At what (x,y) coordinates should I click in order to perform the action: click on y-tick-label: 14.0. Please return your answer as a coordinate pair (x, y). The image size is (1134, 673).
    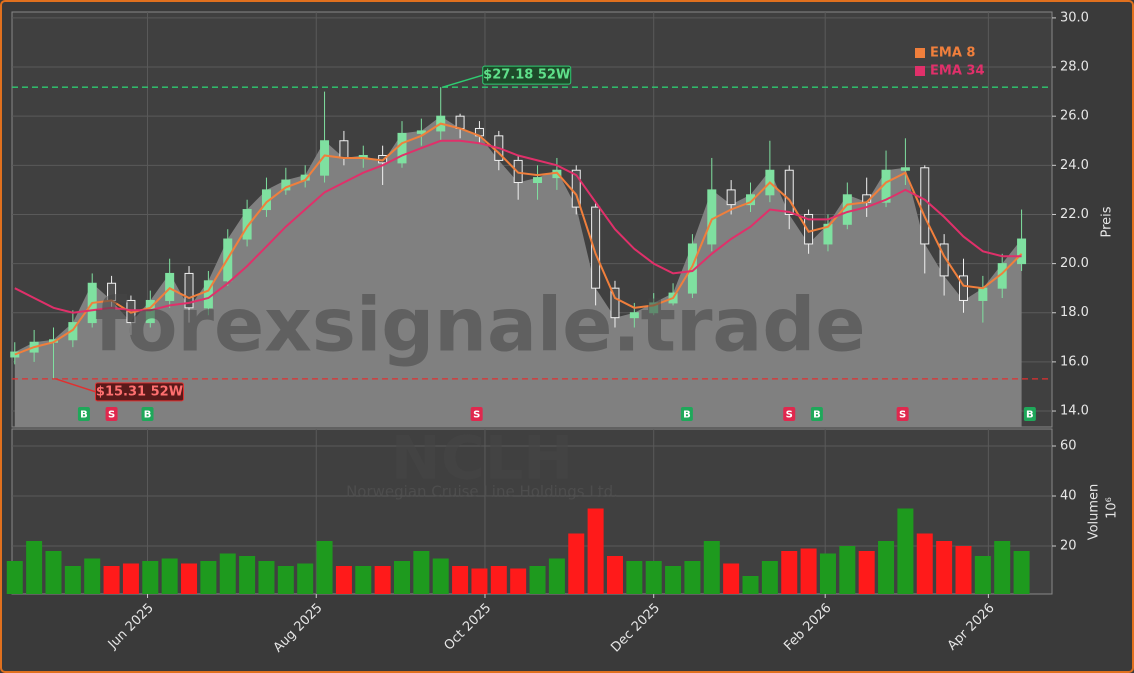
    Looking at the image, I should click on (1074, 411).